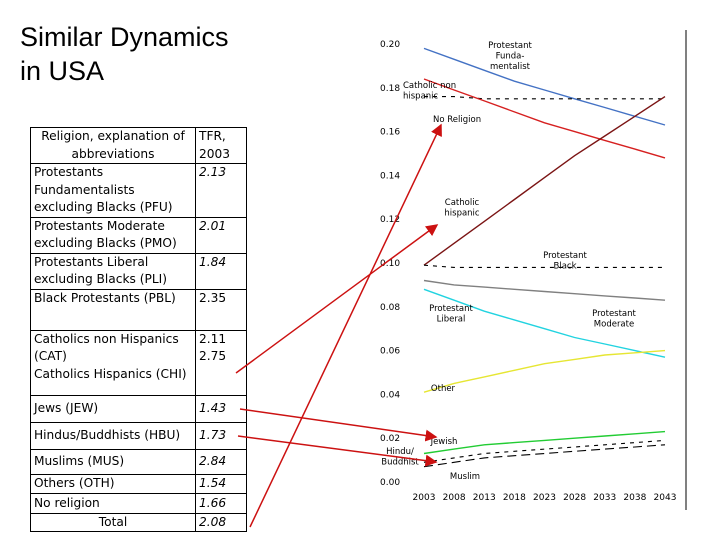 The image size is (720, 540). Describe the element at coordinates (514, 498) in the screenshot. I see `x-tick-label: 2018` at that location.